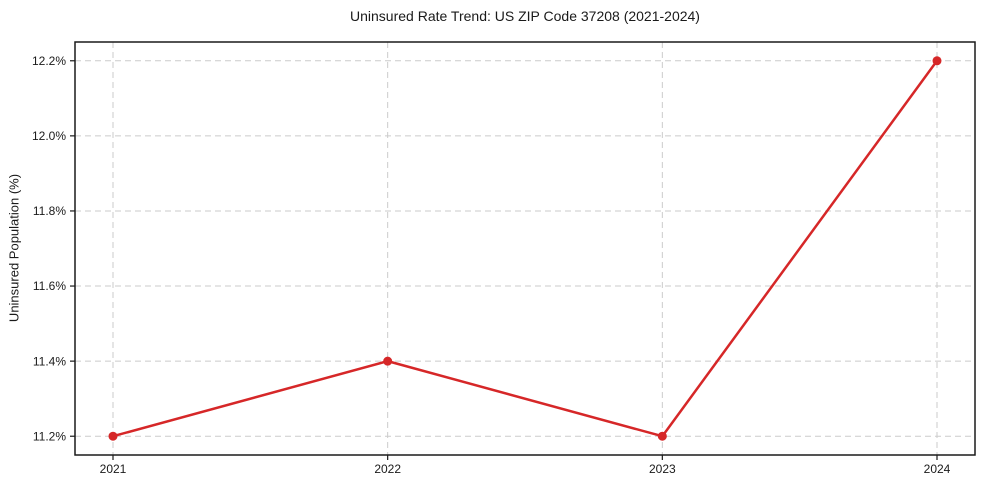  Describe the element at coordinates (49, 361) in the screenshot. I see `y-tick-label: 11.4%` at that location.